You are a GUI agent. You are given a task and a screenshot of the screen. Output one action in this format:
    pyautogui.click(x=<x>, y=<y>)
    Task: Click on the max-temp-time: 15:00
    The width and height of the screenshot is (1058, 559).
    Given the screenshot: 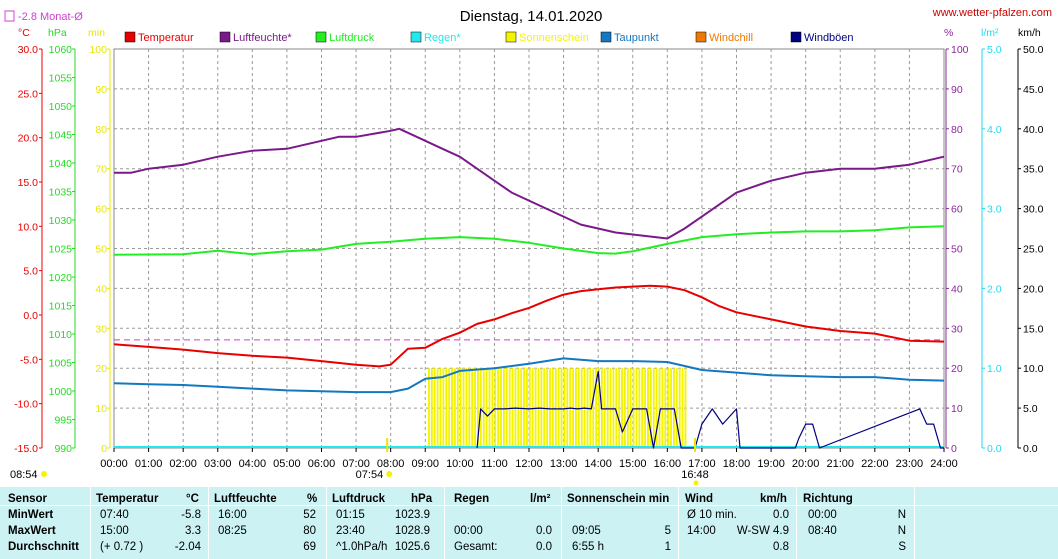 What is the action you would take?
    pyautogui.click(x=114, y=531)
    